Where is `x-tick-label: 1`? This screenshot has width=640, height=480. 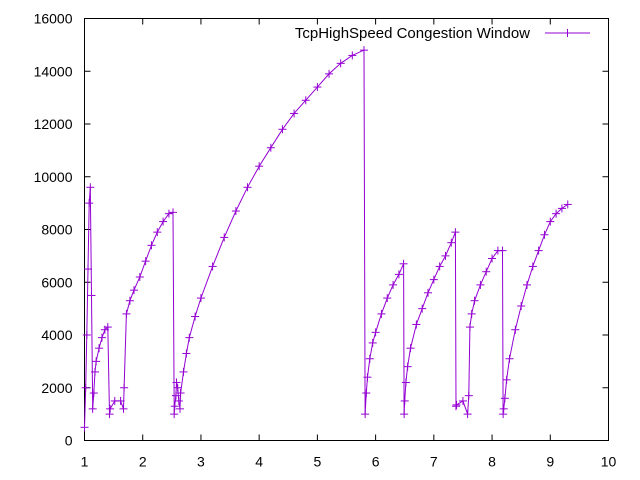 x-tick-label: 1 is located at coordinates (85, 462).